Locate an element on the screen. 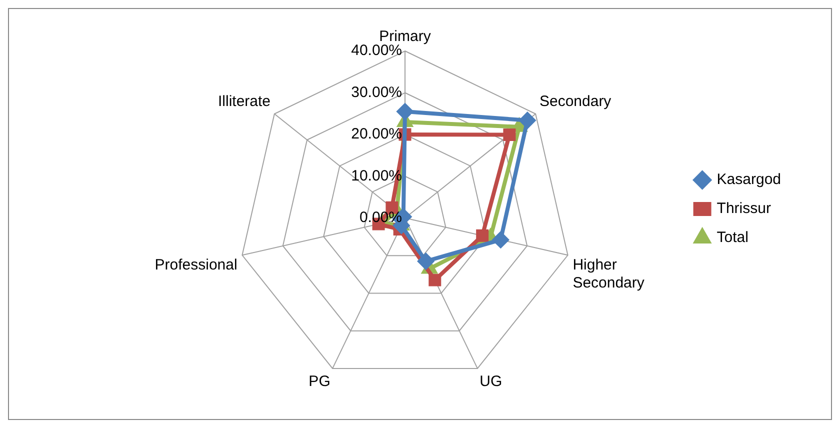  legend-label: Total is located at coordinates (732, 237).